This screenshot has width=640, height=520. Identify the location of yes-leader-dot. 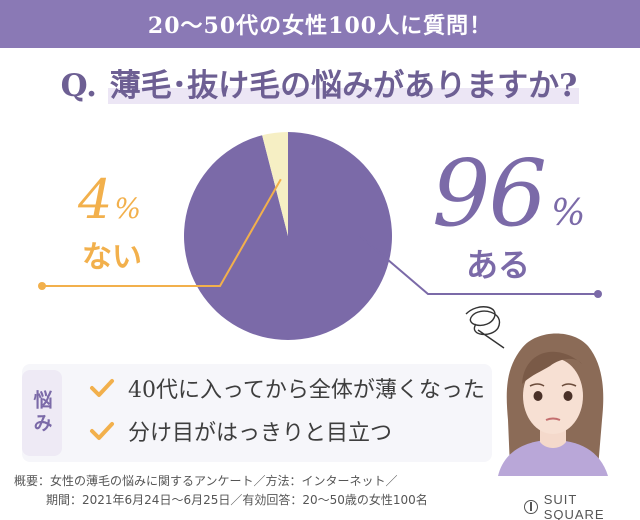
(598, 294).